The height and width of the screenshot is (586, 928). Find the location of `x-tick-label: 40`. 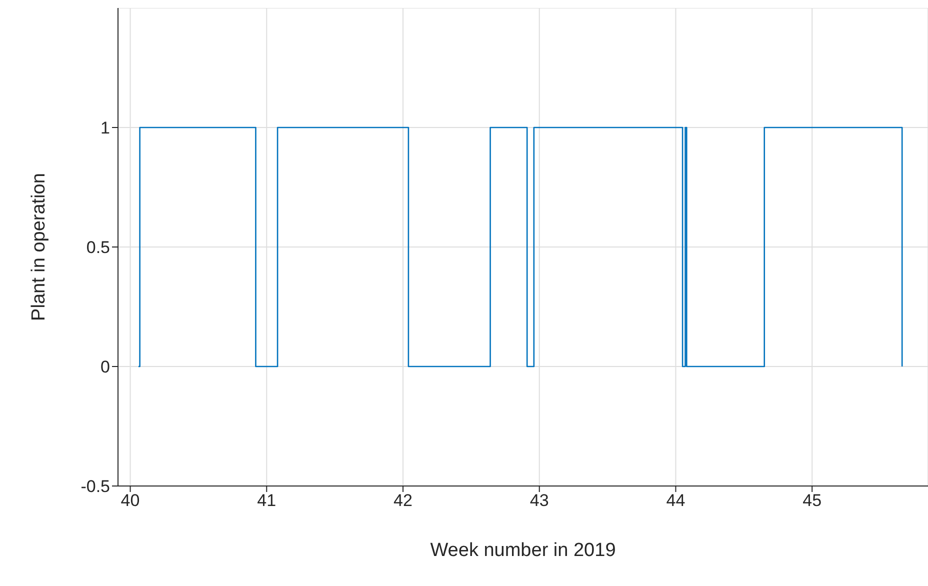

x-tick-label: 40 is located at coordinates (130, 500).